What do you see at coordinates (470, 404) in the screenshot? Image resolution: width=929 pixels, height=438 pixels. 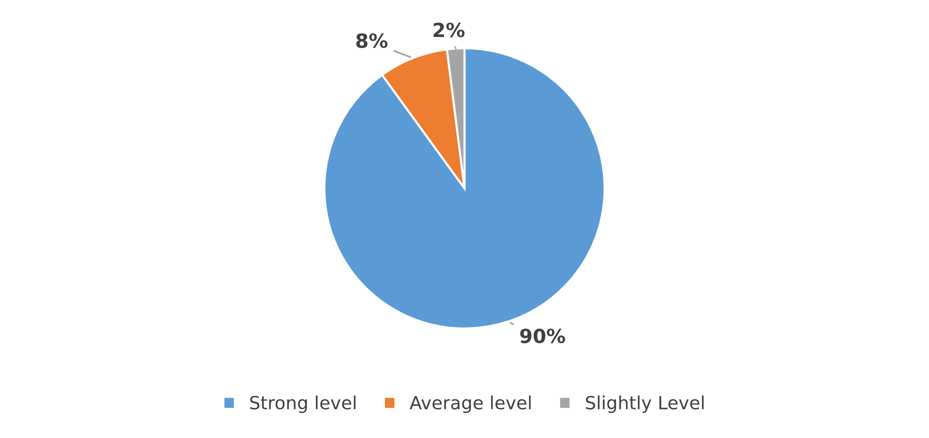 I see `legend-label: Average level` at bounding box center [470, 404].